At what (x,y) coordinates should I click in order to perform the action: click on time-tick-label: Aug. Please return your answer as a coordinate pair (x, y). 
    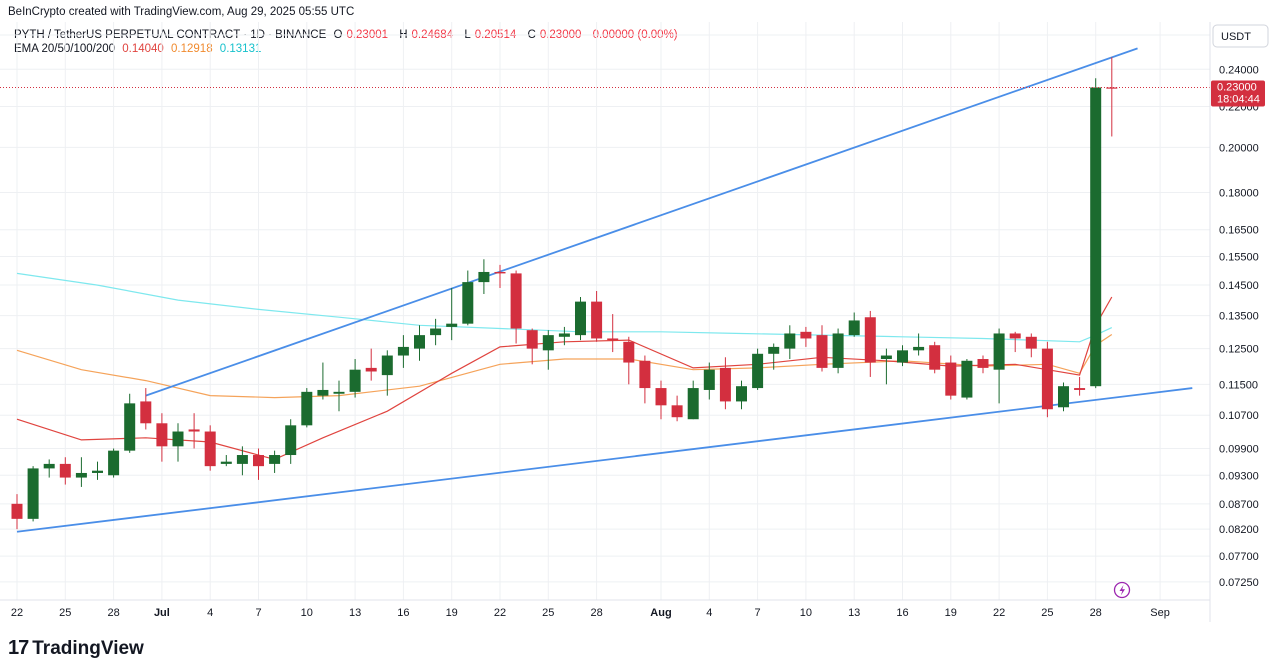
    Looking at the image, I should click on (660, 613).